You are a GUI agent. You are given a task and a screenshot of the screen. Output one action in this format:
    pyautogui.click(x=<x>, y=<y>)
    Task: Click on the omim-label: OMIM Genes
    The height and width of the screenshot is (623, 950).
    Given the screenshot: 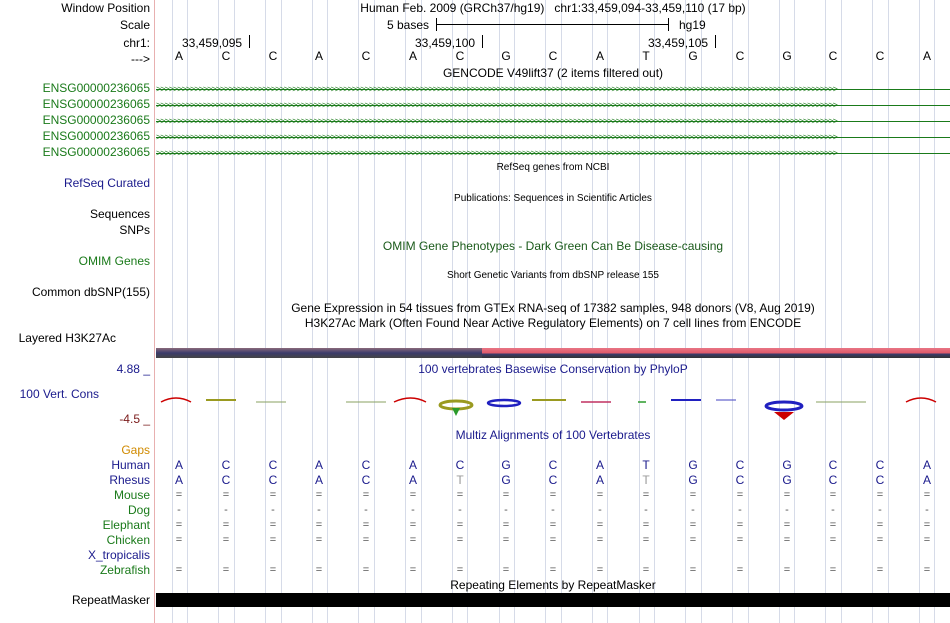 What is the action you would take?
    pyautogui.click(x=114, y=261)
    